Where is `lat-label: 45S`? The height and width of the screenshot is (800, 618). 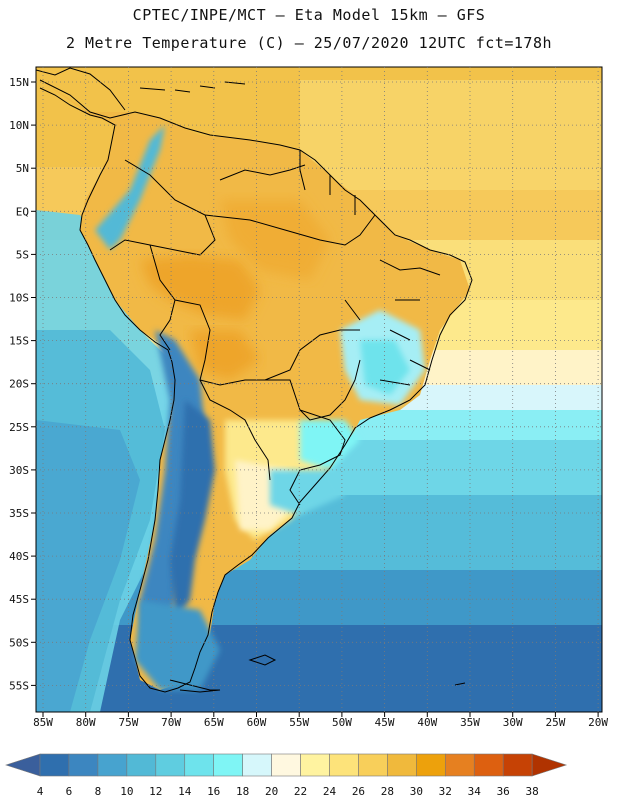
lat-label: 45S is located at coordinates (19, 599).